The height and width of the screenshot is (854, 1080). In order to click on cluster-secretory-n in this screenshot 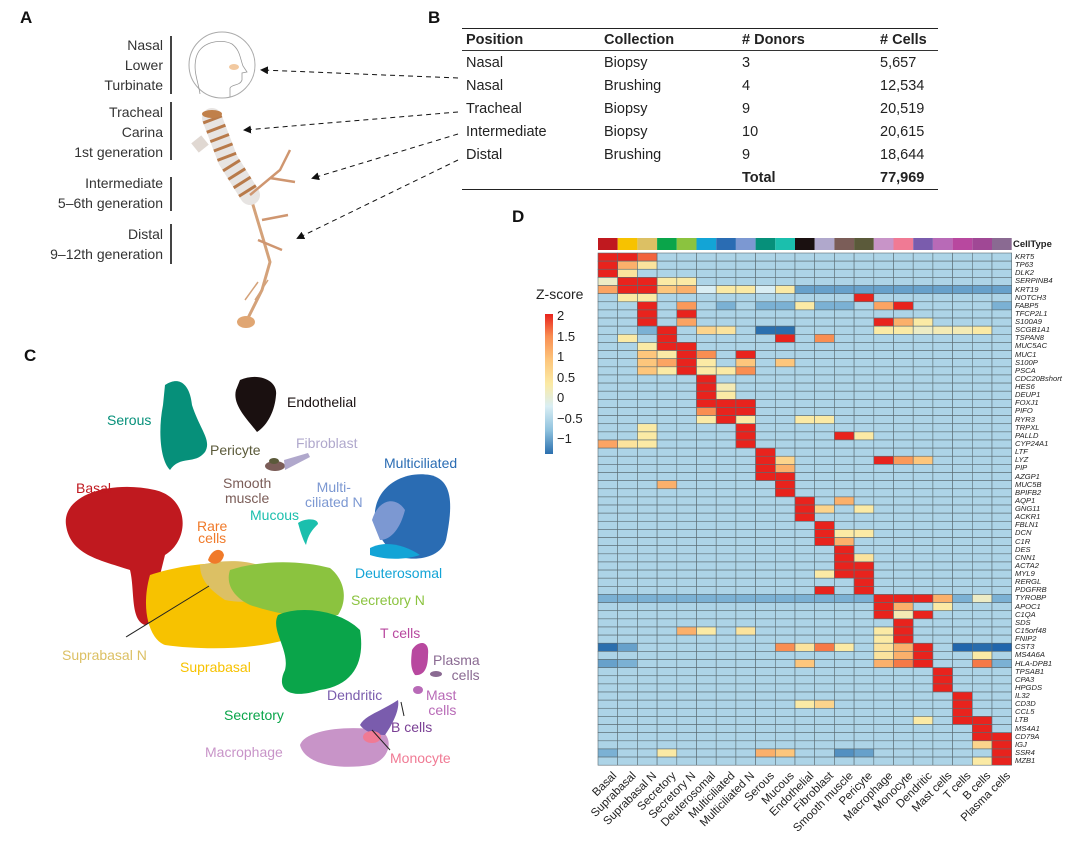, I will do `click(286, 589)`.